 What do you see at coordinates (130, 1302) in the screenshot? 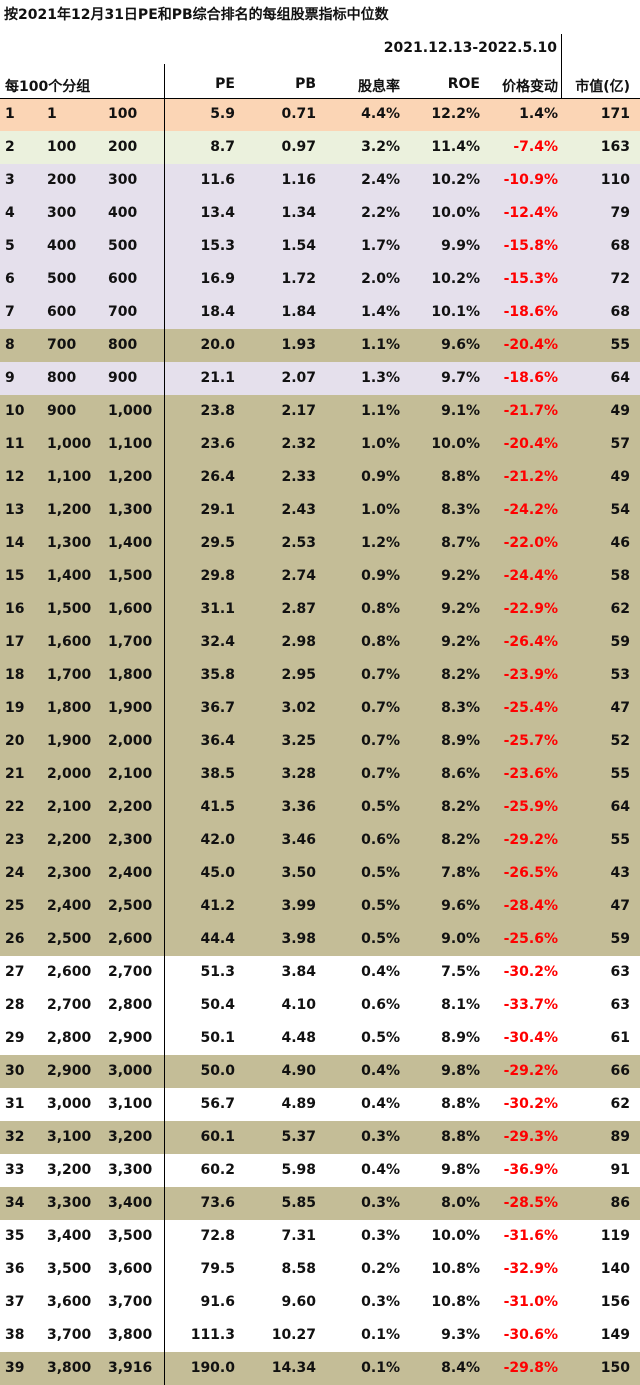
I see `range-end-cell: 3,700` at bounding box center [130, 1302].